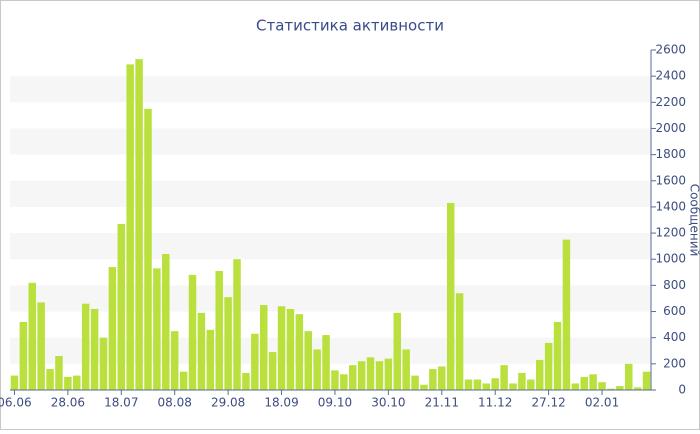 Image resolution: width=700 pixels, height=434 pixels. I want to click on y-tick-label: 400, so click(674, 337).